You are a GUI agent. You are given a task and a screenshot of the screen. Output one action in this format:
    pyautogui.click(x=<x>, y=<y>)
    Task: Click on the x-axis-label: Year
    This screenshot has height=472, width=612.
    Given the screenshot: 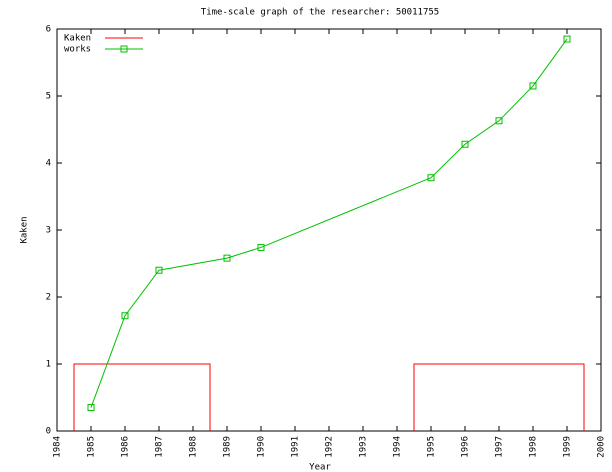 What is the action you would take?
    pyautogui.click(x=320, y=467)
    